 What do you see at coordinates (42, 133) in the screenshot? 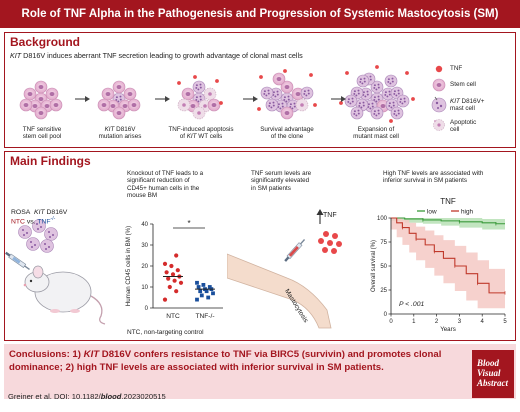
I see `step-label-1: TNF sensitive stem cell pool` at bounding box center [42, 133].